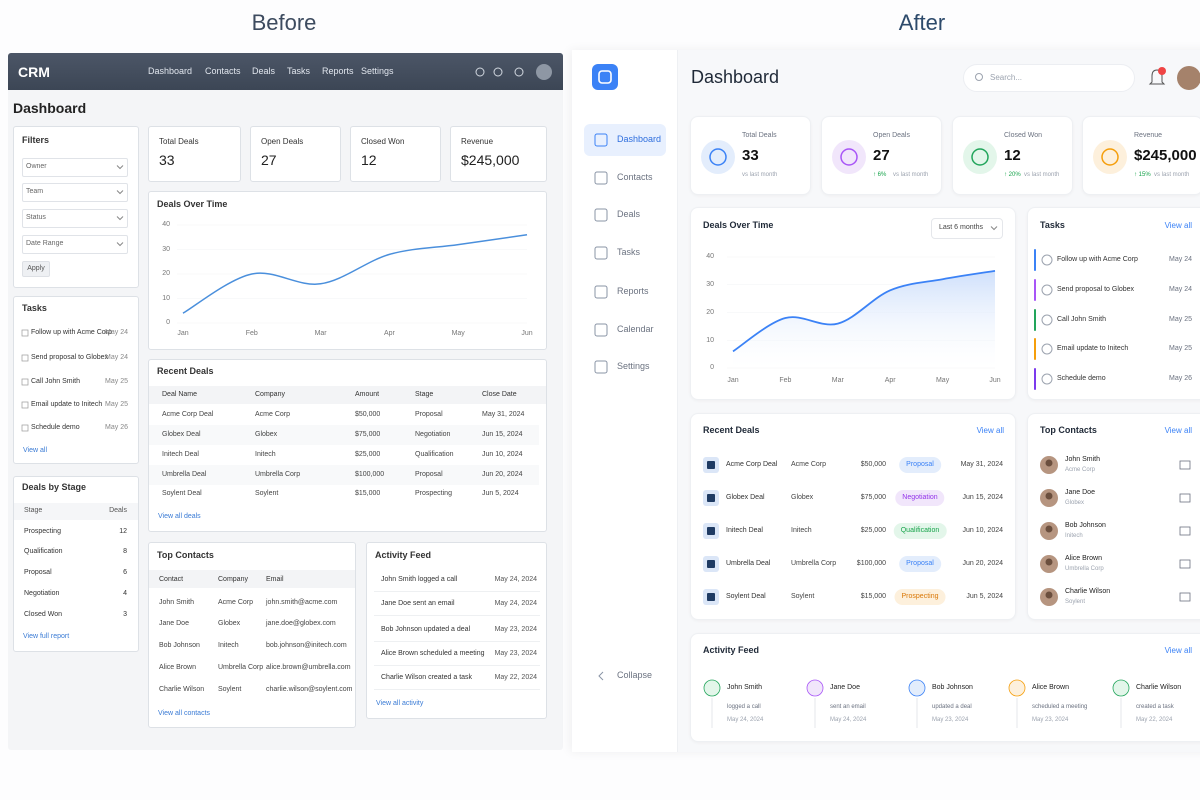 This screenshot has height=800, width=1200. Describe the element at coordinates (266, 435) in the screenshot. I see `cell: Globex` at that location.